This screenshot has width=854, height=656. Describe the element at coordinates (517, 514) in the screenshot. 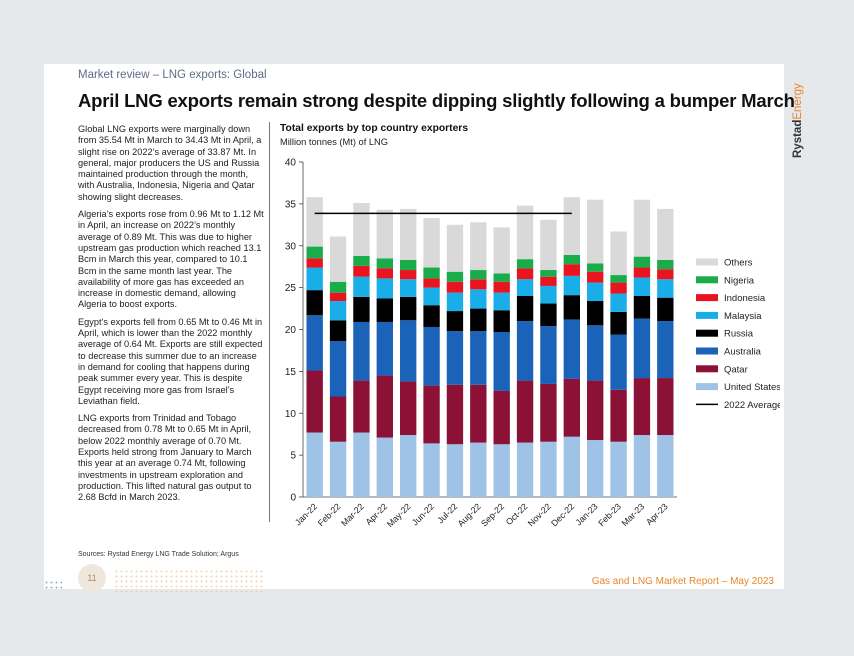

I see `x-tick-label: Oct-22` at that location.